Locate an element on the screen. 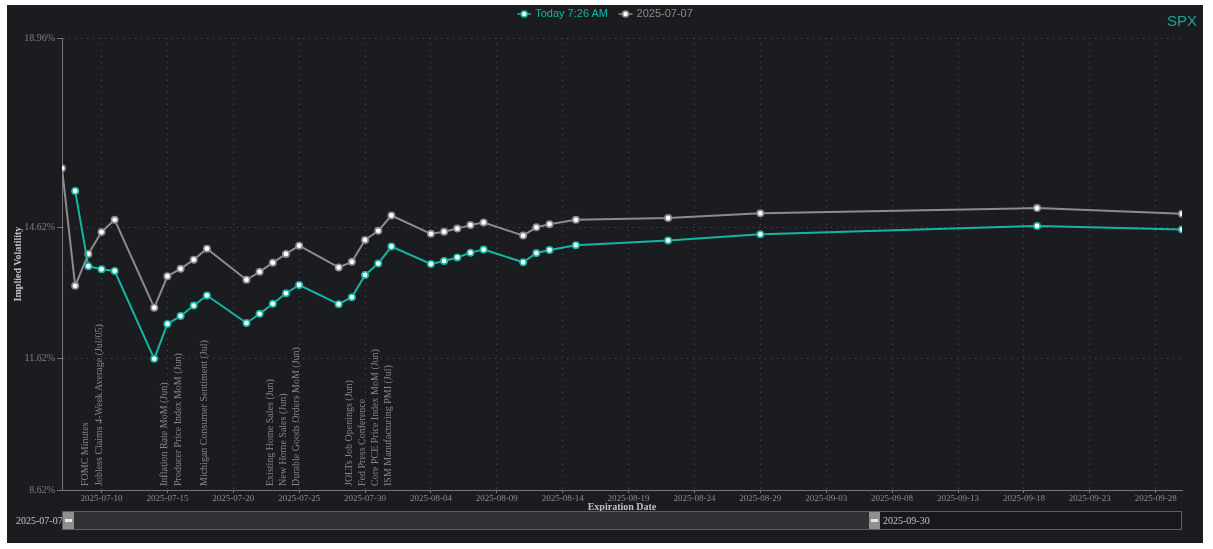  x-tick-label: 2025-09-23 is located at coordinates (1090, 497).